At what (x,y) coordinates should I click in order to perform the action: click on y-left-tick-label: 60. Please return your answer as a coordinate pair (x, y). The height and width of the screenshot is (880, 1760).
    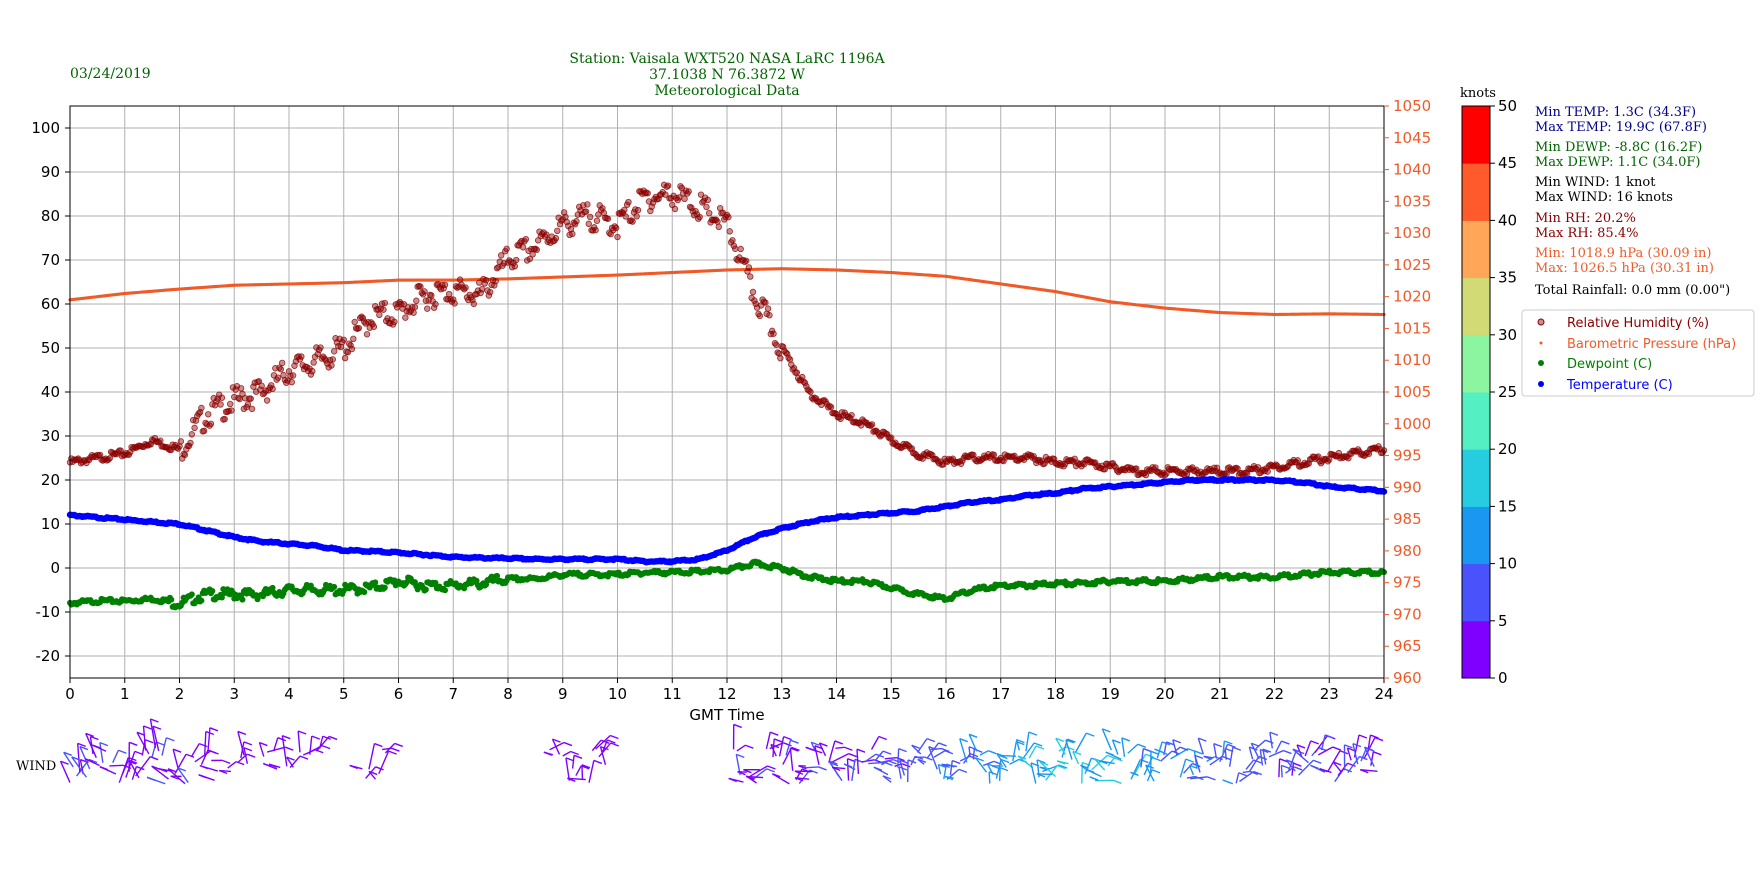
    Looking at the image, I should click on (50, 304).